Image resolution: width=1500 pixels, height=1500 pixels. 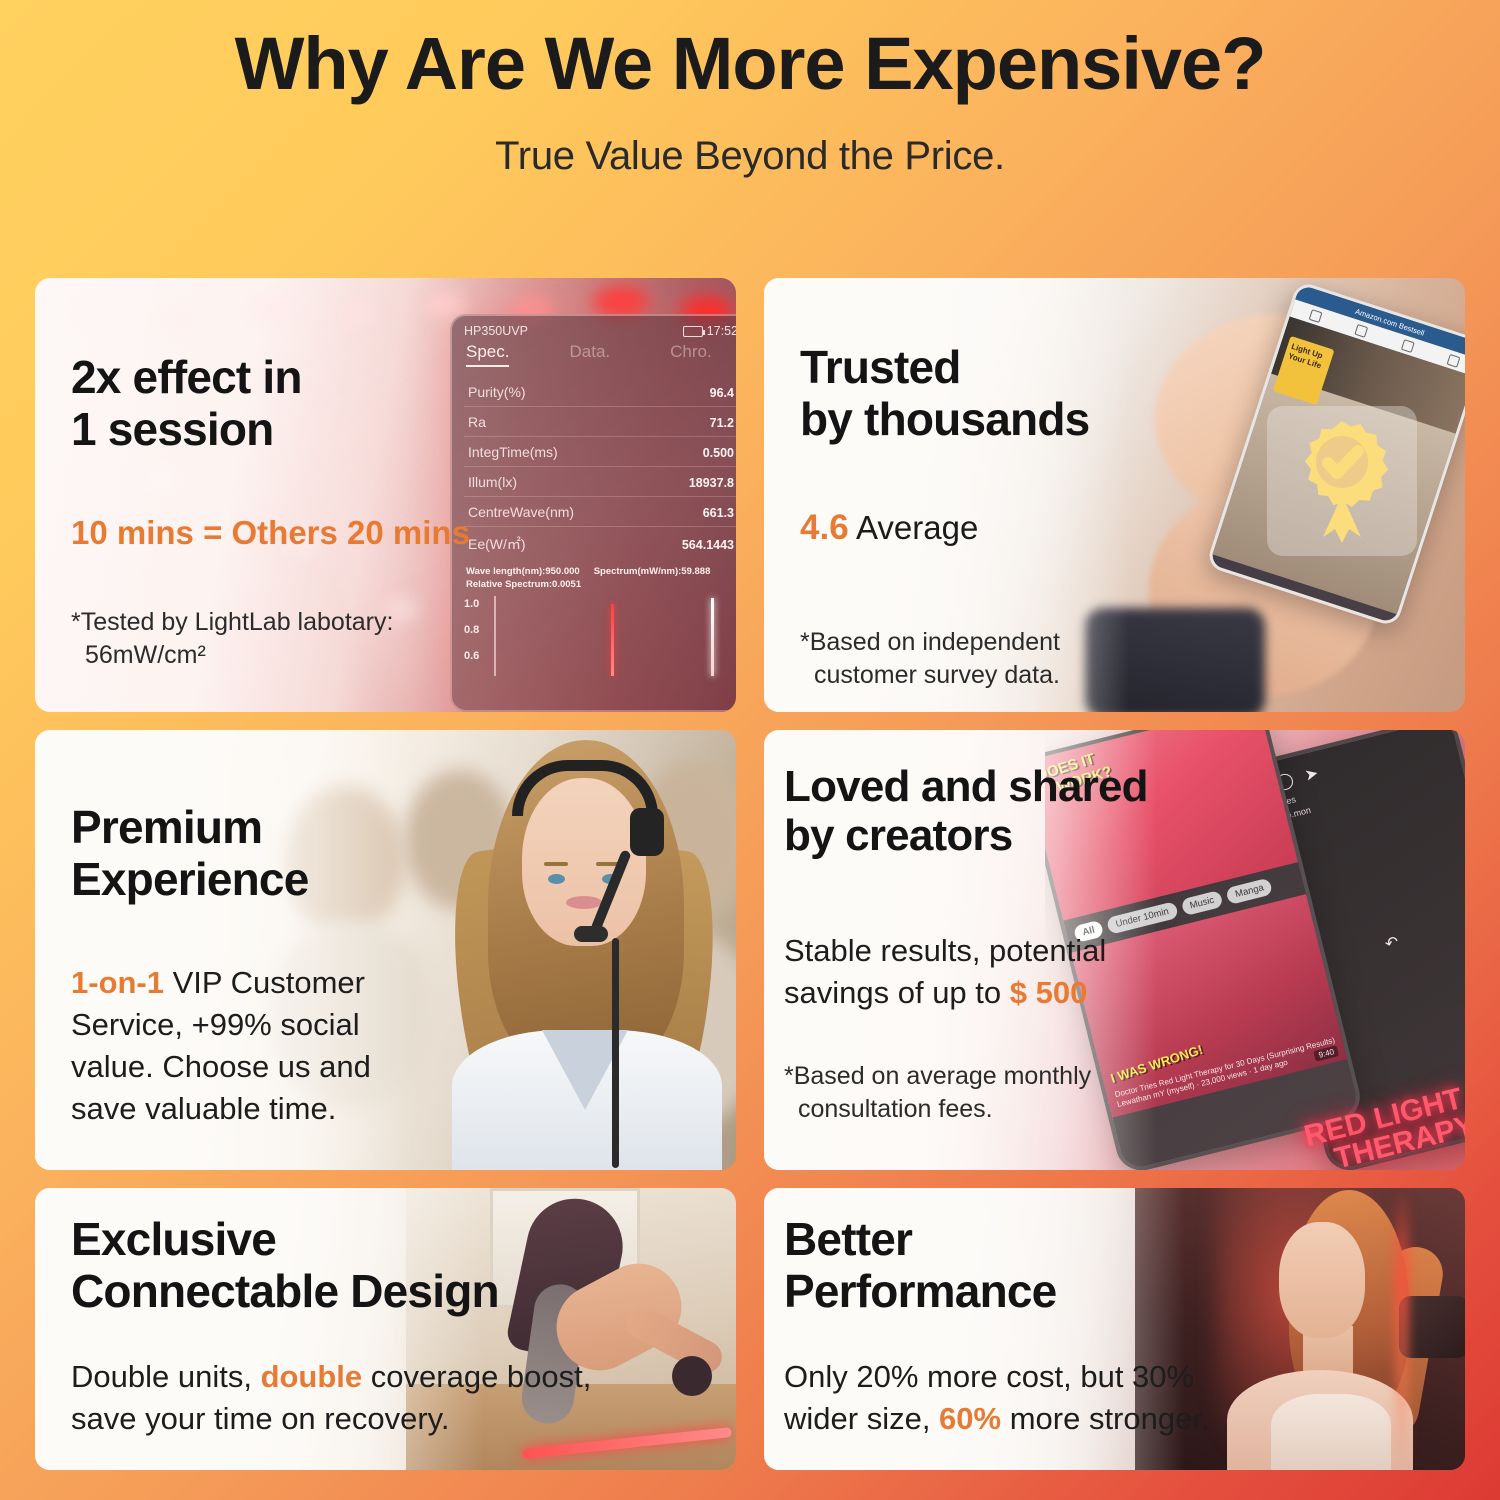 What do you see at coordinates (488, 354) in the screenshot?
I see `device-tab-spec: Spec.` at bounding box center [488, 354].